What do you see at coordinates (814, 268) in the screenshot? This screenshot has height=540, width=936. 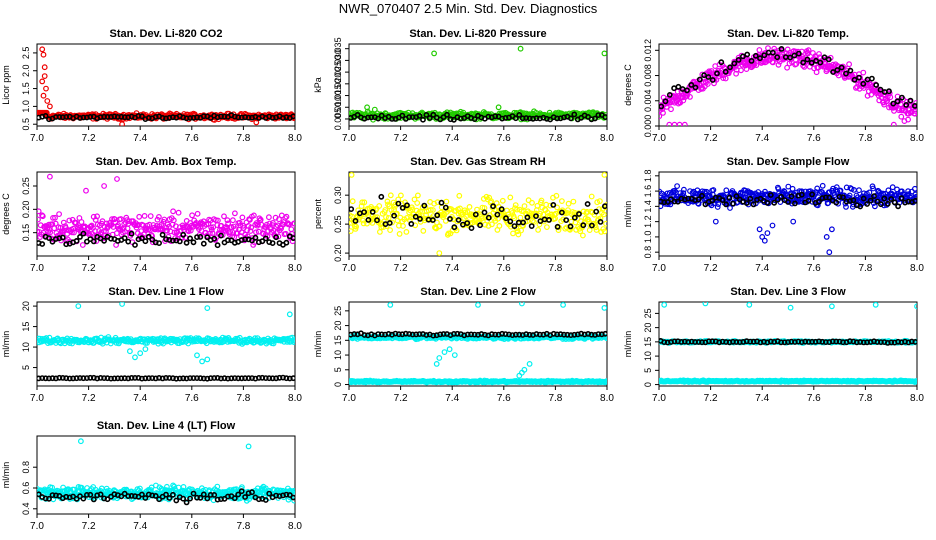 I see `x-tick-label: 7.6` at bounding box center [814, 268].